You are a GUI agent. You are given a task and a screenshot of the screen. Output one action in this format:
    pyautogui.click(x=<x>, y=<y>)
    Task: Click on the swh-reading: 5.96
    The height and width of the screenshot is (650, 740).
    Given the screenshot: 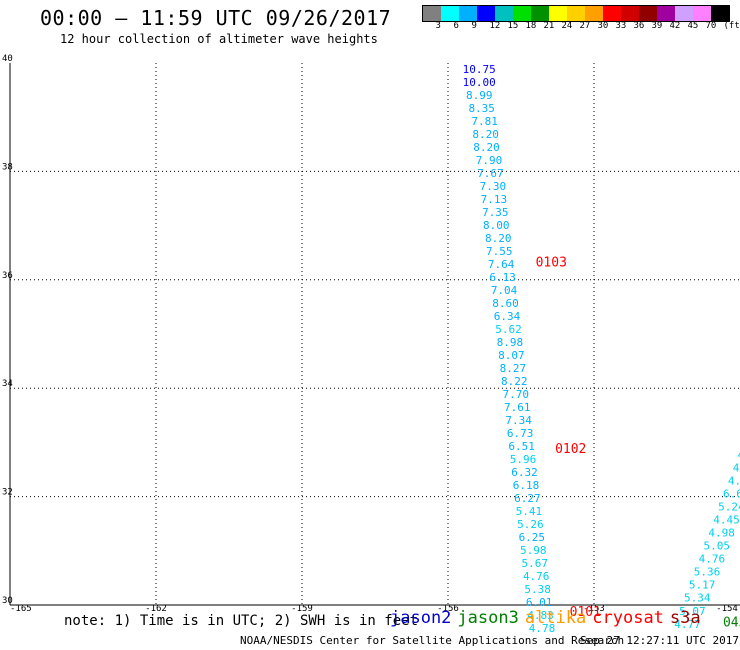 What is the action you would take?
    pyautogui.click(x=523, y=459)
    